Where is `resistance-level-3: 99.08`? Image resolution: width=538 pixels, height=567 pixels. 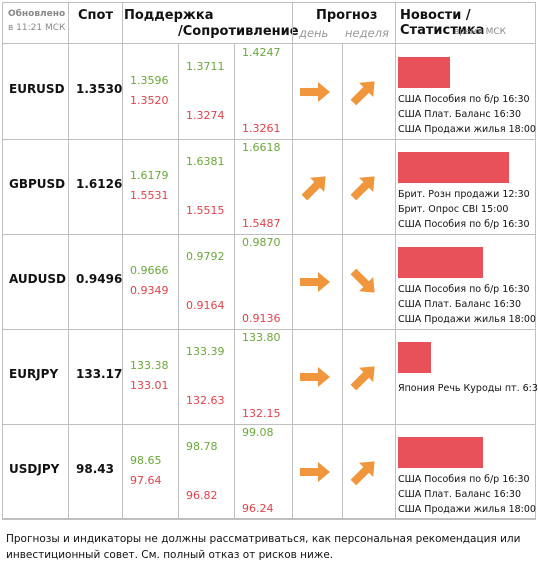
resistance-level-3: 99.08 is located at coordinates (258, 432).